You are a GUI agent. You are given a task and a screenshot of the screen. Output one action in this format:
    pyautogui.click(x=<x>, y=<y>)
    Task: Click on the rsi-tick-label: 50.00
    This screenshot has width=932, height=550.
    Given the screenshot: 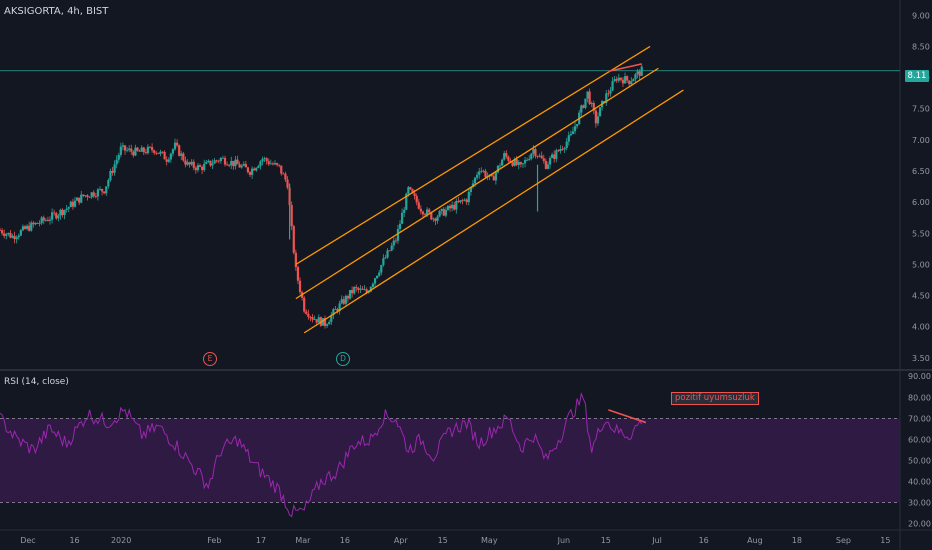 What is the action you would take?
    pyautogui.click(x=919, y=460)
    